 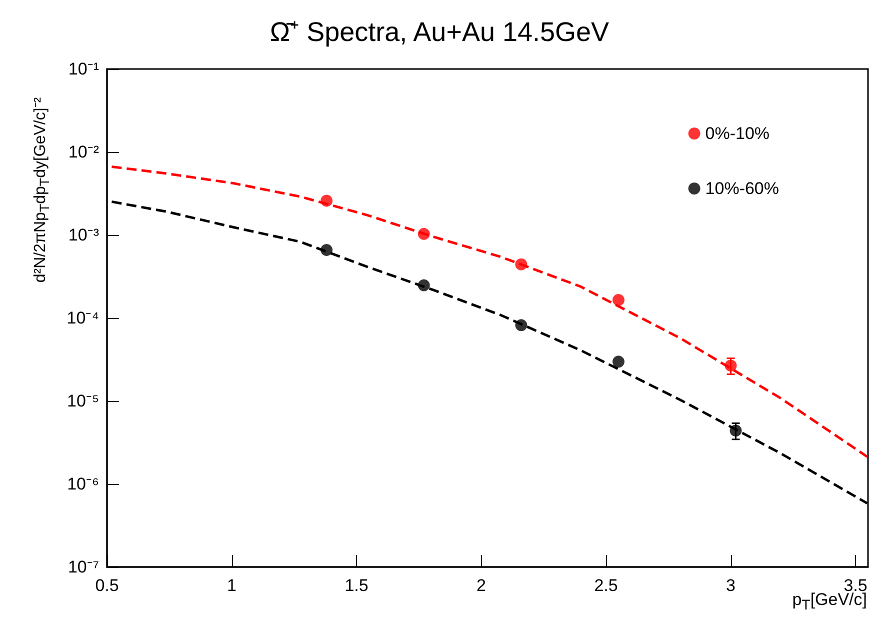 What do you see at coordinates (606, 585) in the screenshot?
I see `x-tick-label: 2.5` at bounding box center [606, 585].